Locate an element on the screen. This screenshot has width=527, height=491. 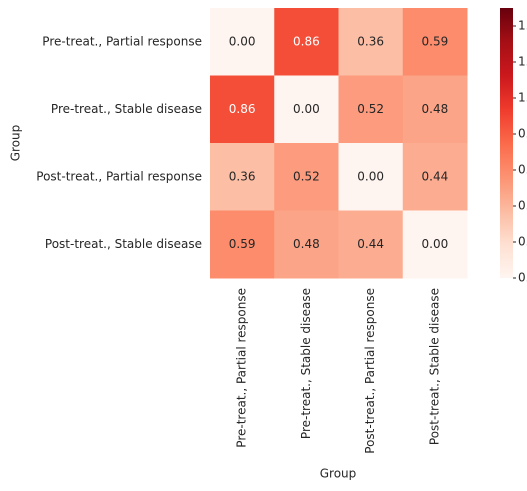
colorbar is located at coordinates (506, 143).